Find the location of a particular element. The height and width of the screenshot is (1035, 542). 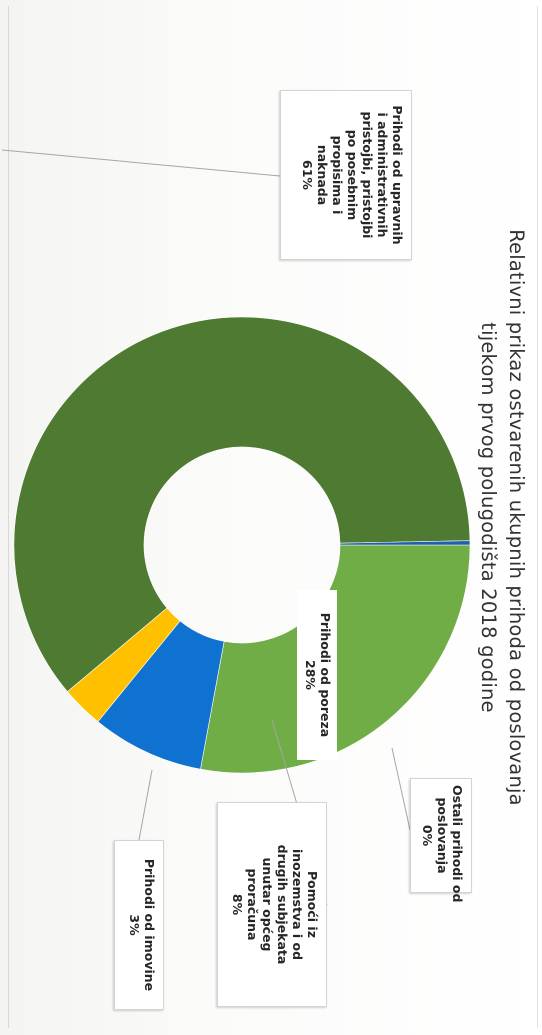

label-upravnih-line-5: propisima i is located at coordinates (337, 175).